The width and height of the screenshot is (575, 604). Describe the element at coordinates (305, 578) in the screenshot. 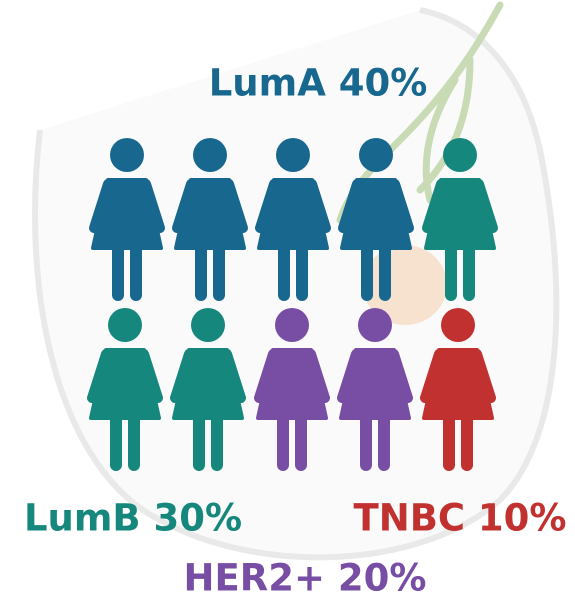

I see `label-her2: HER2+ 20%` at that location.